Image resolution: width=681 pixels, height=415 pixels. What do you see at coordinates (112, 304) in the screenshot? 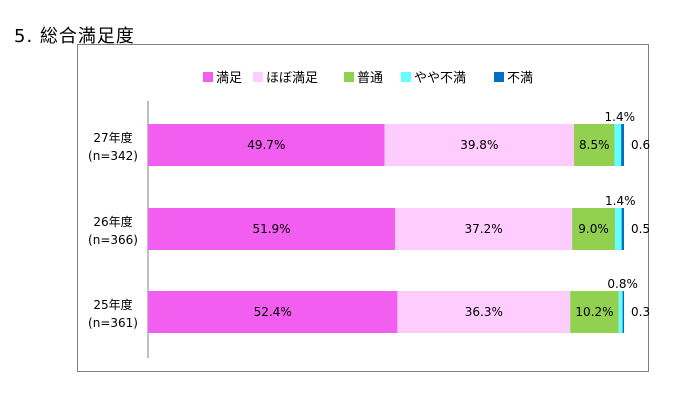
I see `category-label-year: 25年度` at bounding box center [112, 304].